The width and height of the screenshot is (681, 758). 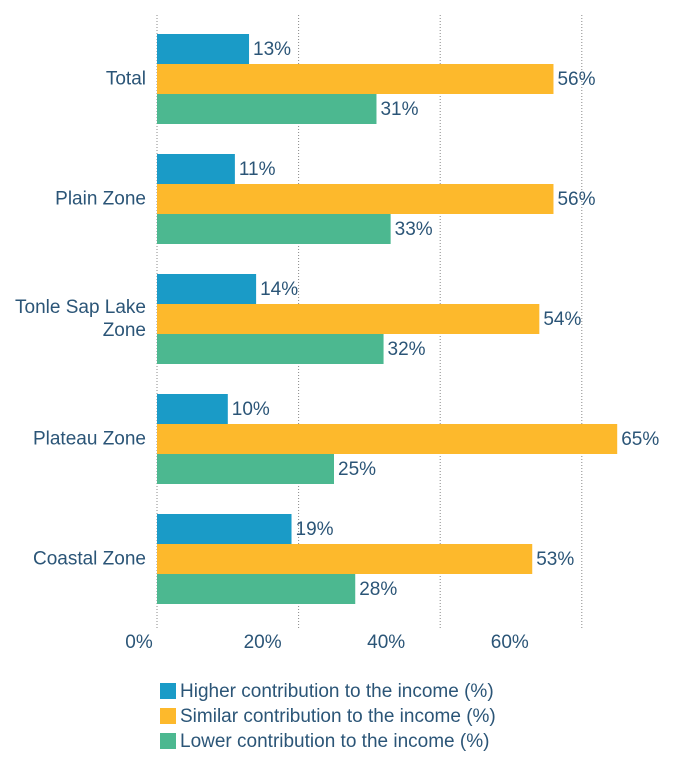 What do you see at coordinates (257, 169) in the screenshot?
I see `value-label: 11%` at bounding box center [257, 169].